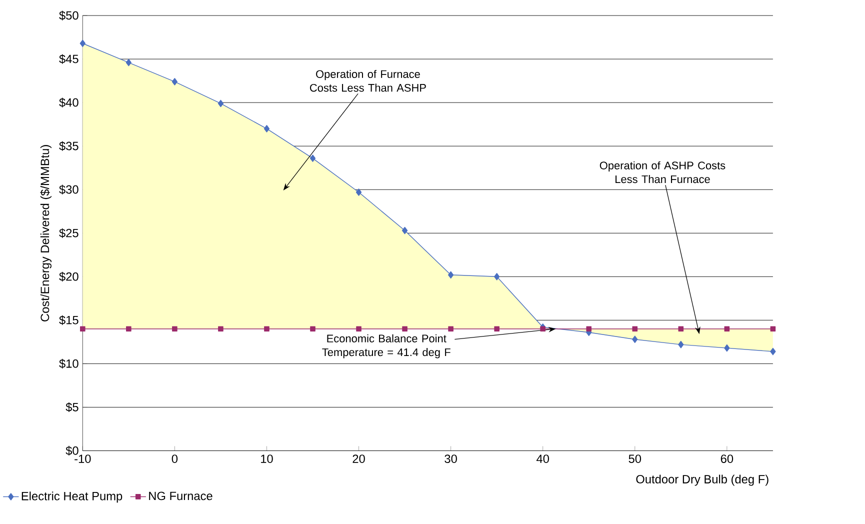 The image size is (865, 524). I want to click on y-axis-title: Cost/Energy Delivered ($/MMBtu), so click(46, 233).